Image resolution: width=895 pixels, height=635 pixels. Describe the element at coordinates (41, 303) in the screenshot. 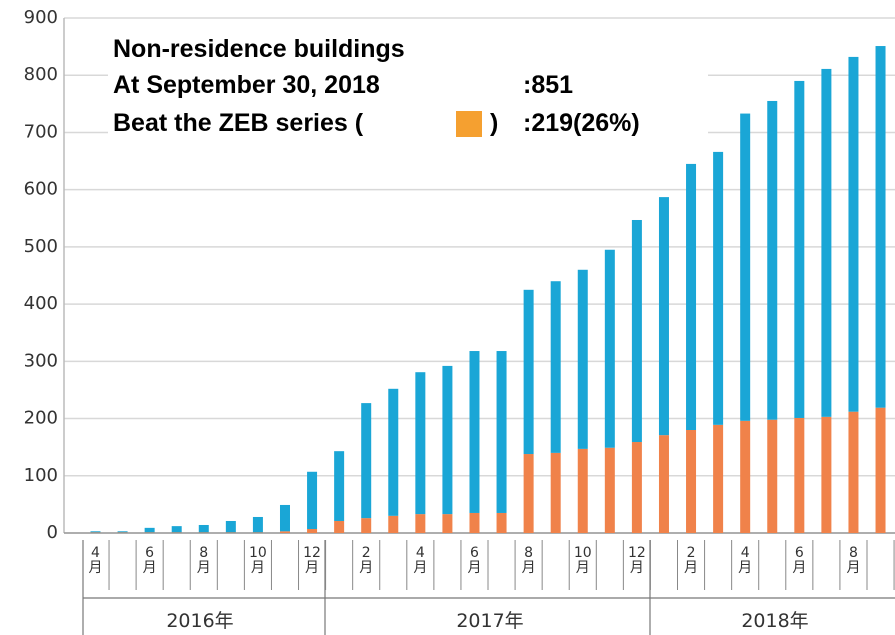

I see `y-tick-label: 400` at that location.